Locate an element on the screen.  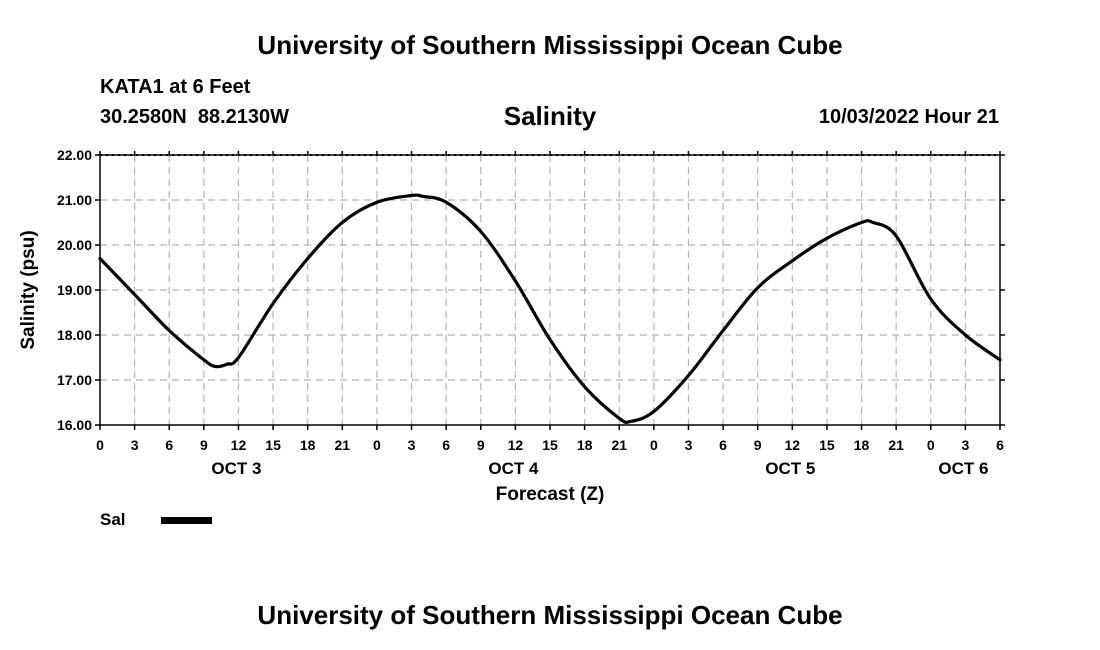
y-tick-labels: 16.00 17.00 18.00 19.00 20.00 21.00 22.00 is located at coordinates (74, 290).